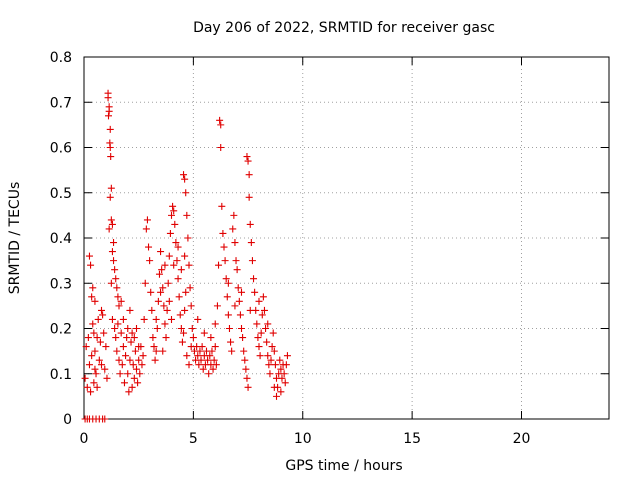 The height and width of the screenshot is (480, 640). Describe the element at coordinates (61, 239) in the screenshot. I see `y-tick-label: 0.4` at that location.